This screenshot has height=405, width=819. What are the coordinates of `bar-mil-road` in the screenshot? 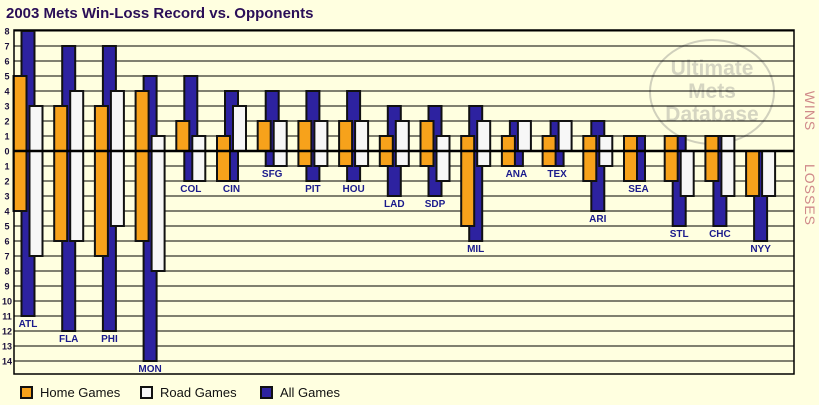 It's located at (484, 143).